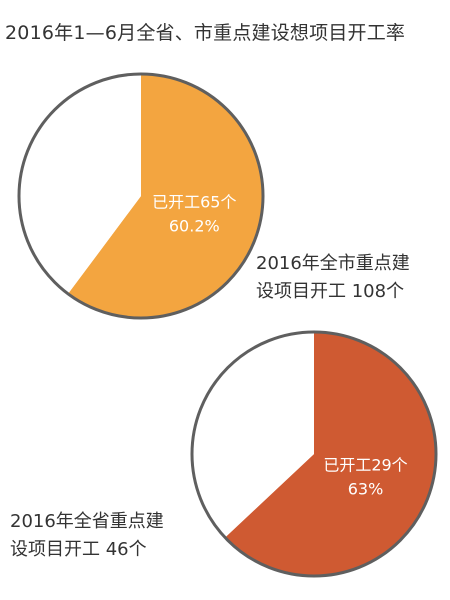 This screenshot has width=450, height=600. I want to click on pie-1-slice-0-label: 已开工29个, so click(365, 464).